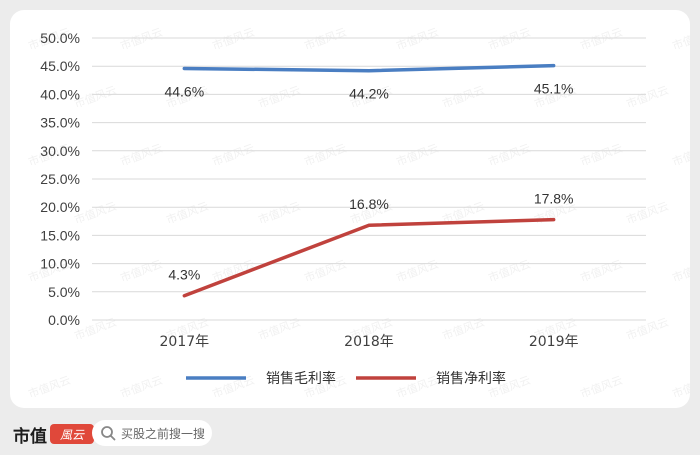 This screenshot has height=455, width=700. What do you see at coordinates (60, 207) in the screenshot?
I see `y-tick-label: 20.0%` at bounding box center [60, 207].